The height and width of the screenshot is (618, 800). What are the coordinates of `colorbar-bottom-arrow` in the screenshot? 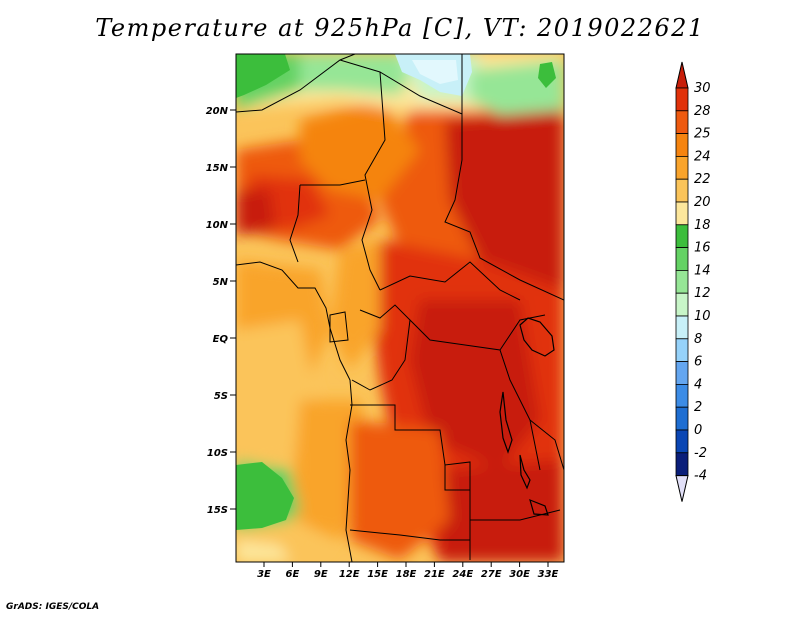 It's located at (682, 488).